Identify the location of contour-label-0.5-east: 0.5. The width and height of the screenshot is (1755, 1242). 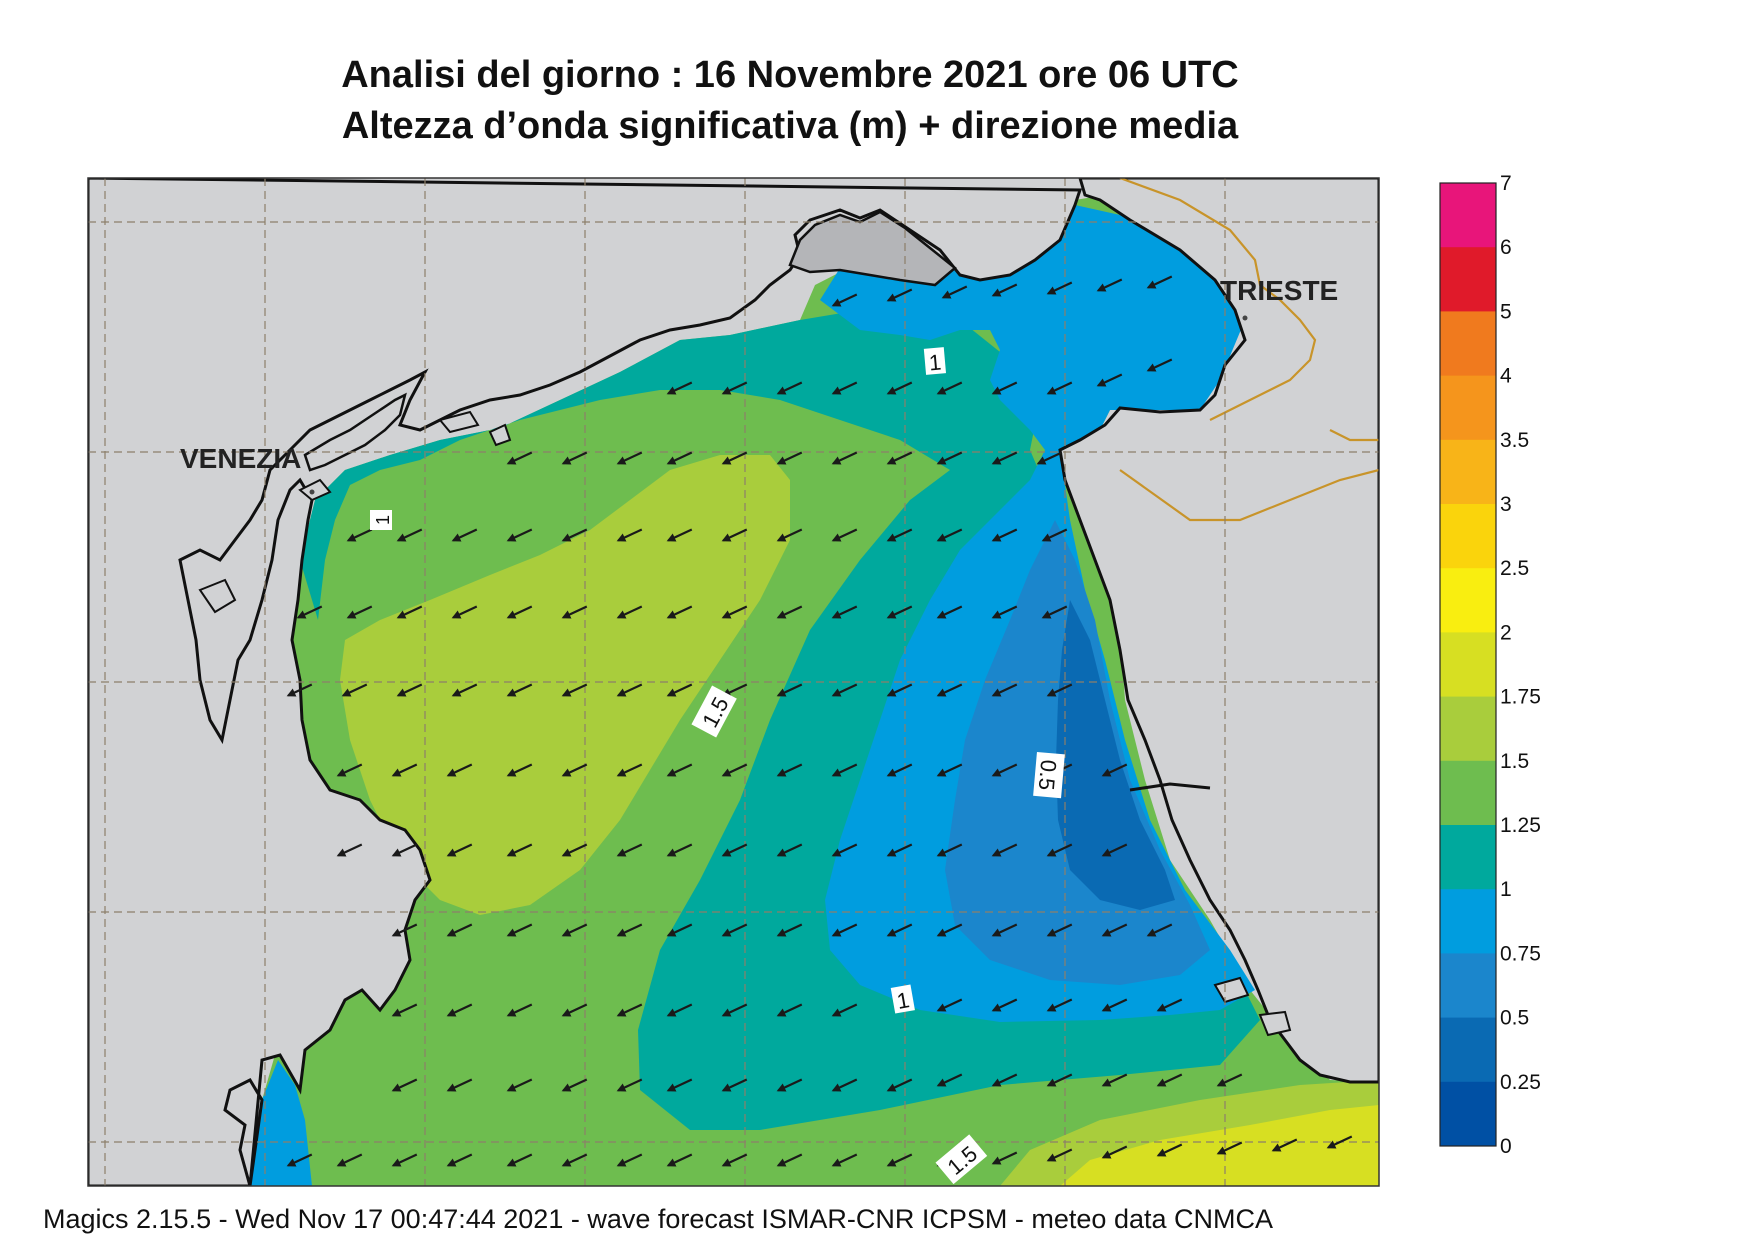
(1049, 775).